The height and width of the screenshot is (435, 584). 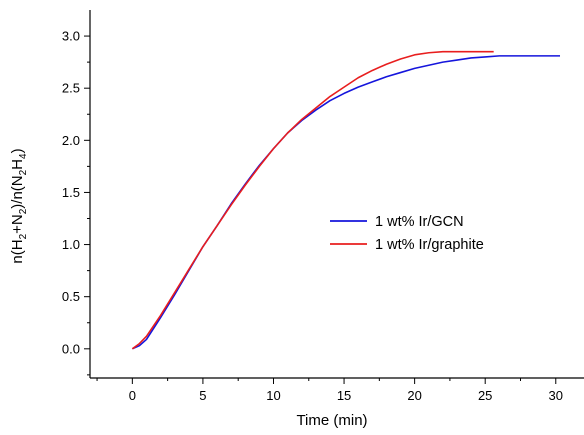 What do you see at coordinates (17, 224) in the screenshot?
I see `y-label-text: +N` at bounding box center [17, 224].